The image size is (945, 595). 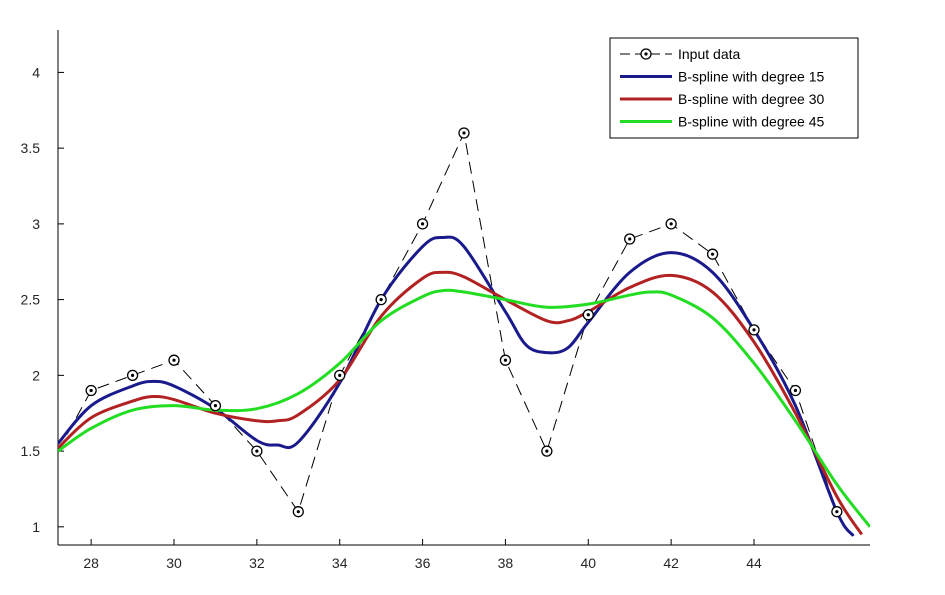 I want to click on x-tick-label: 34, so click(x=340, y=563).